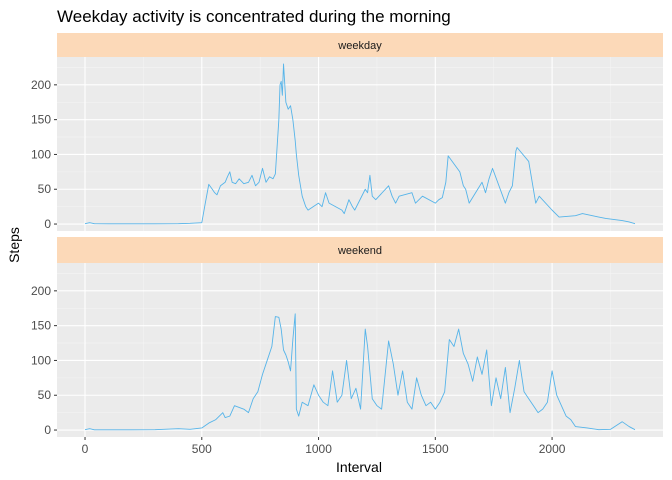  What do you see at coordinates (359, 467) in the screenshot?
I see `x-axis-title: Interval` at bounding box center [359, 467].